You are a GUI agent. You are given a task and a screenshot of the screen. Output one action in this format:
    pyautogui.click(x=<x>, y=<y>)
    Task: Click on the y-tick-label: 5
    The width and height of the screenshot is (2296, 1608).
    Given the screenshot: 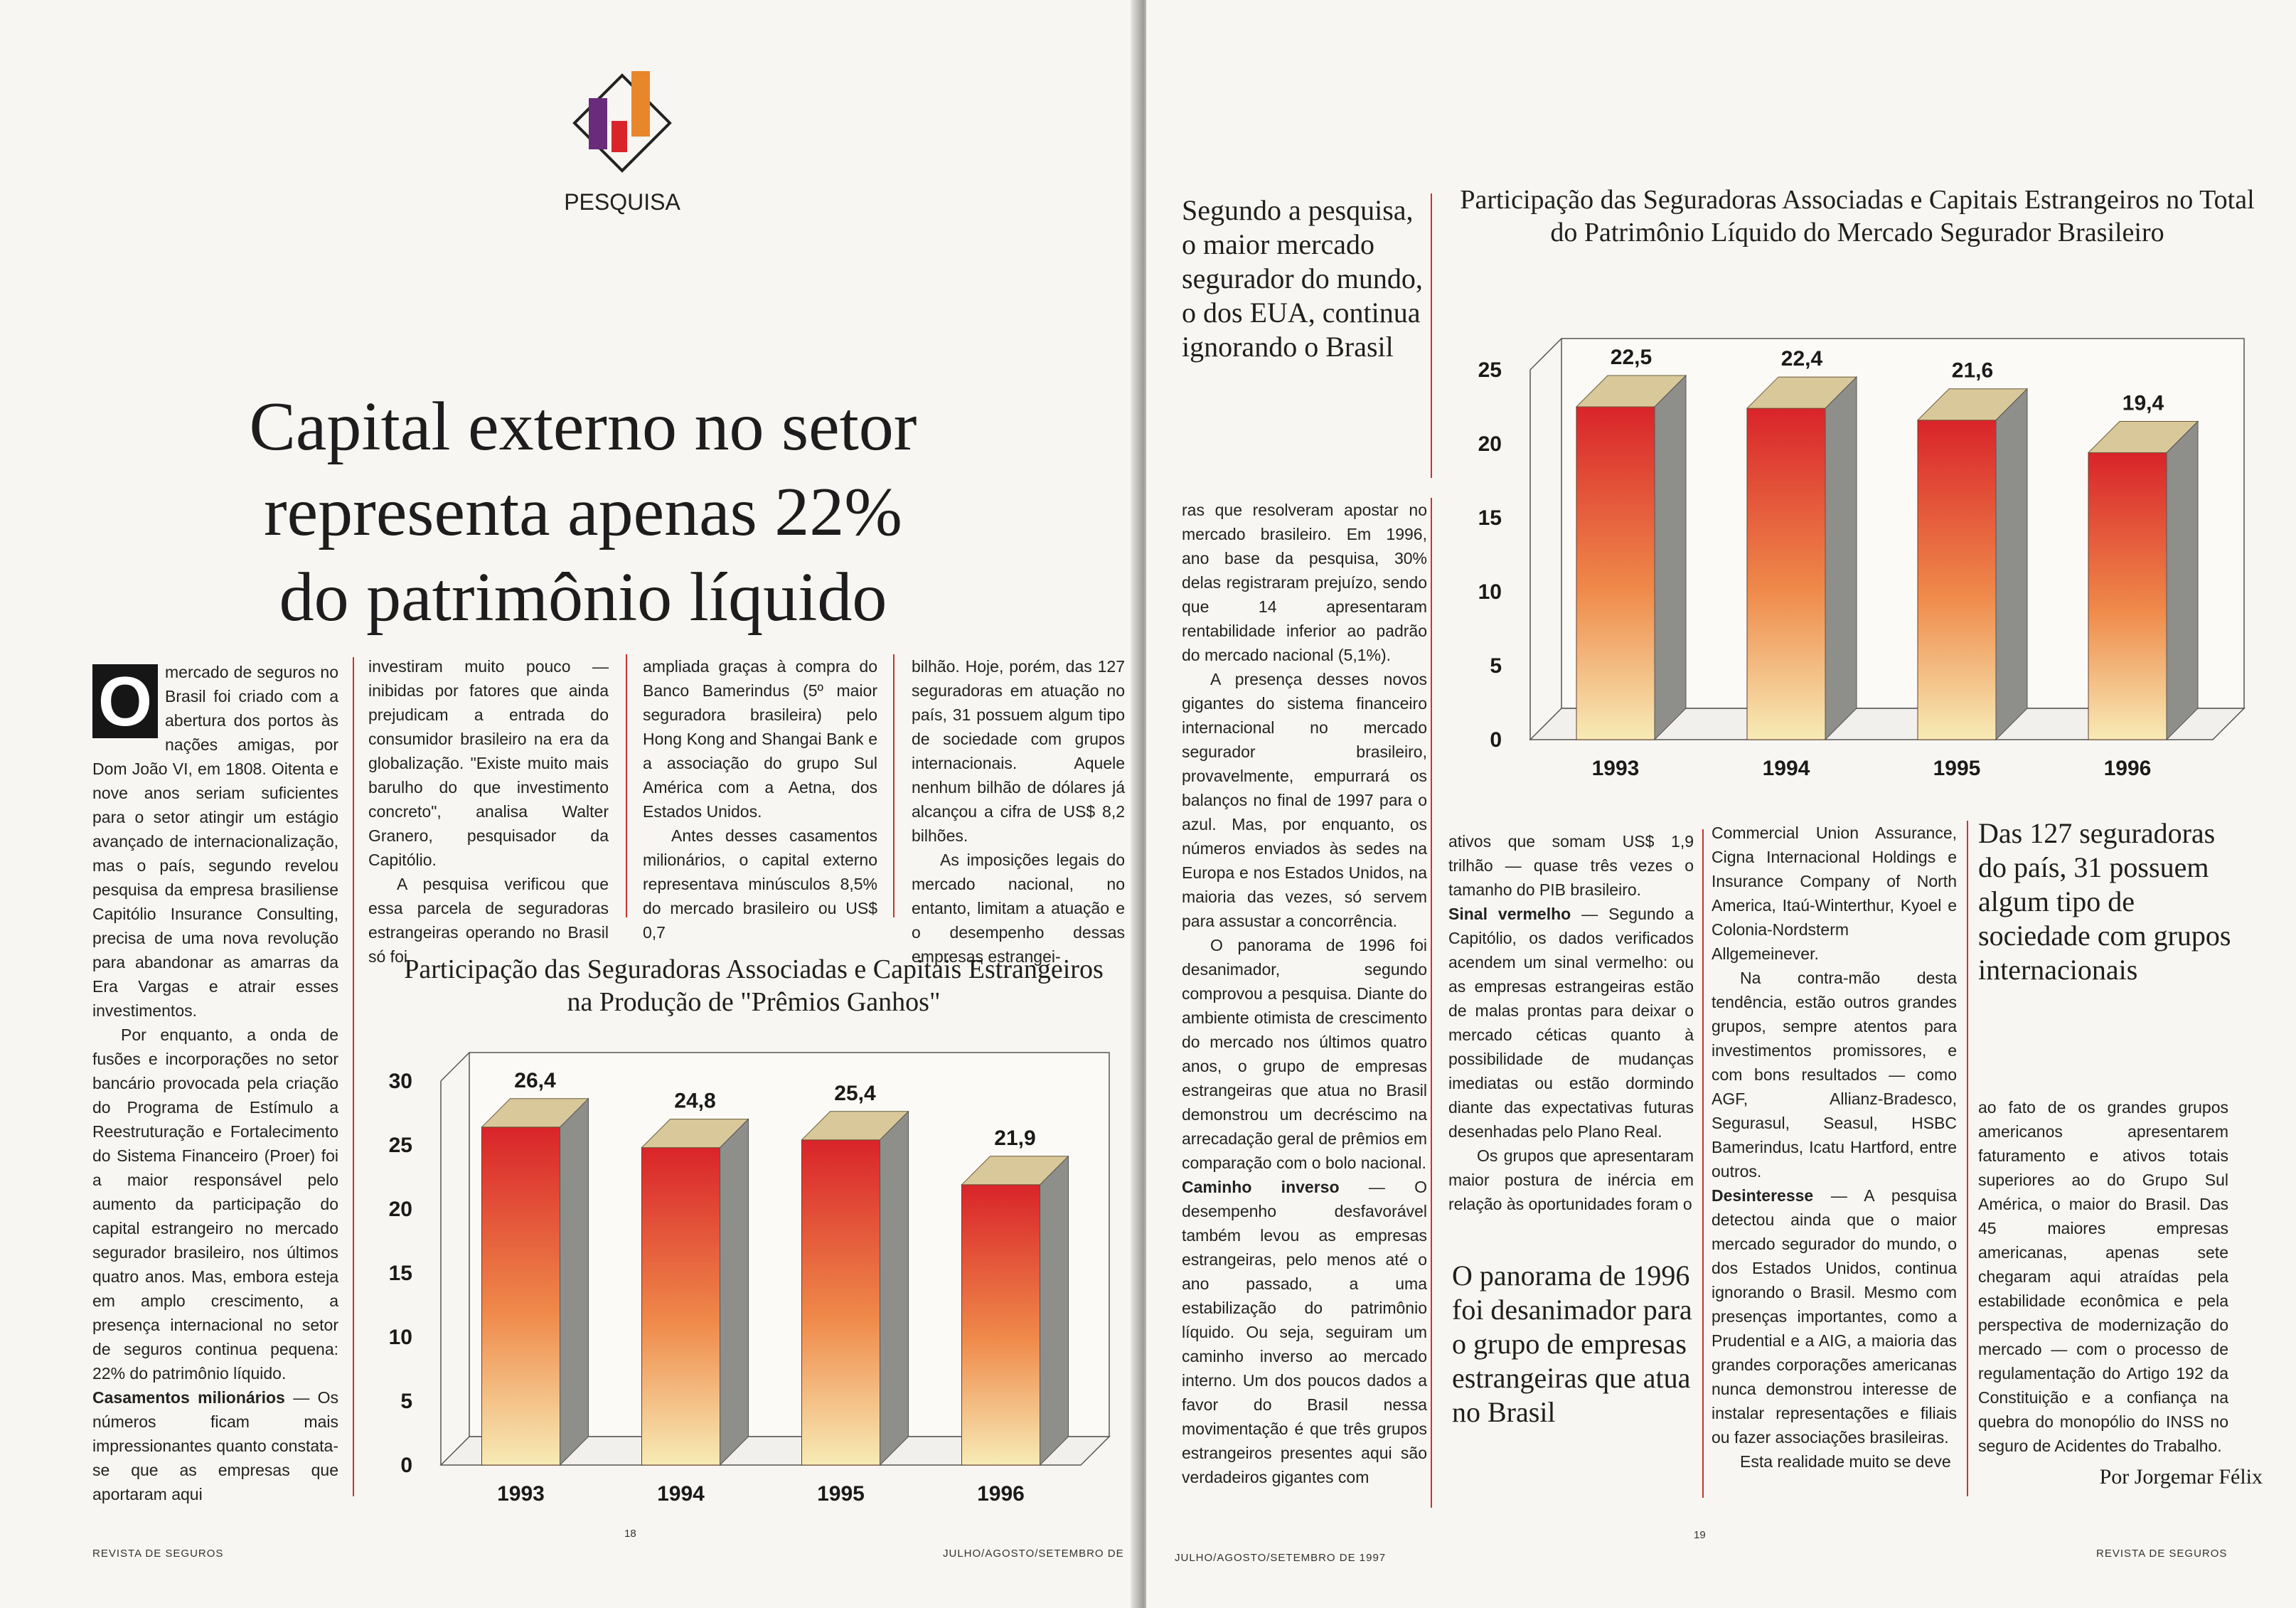 What is the action you would take?
    pyautogui.click(x=406, y=1401)
    